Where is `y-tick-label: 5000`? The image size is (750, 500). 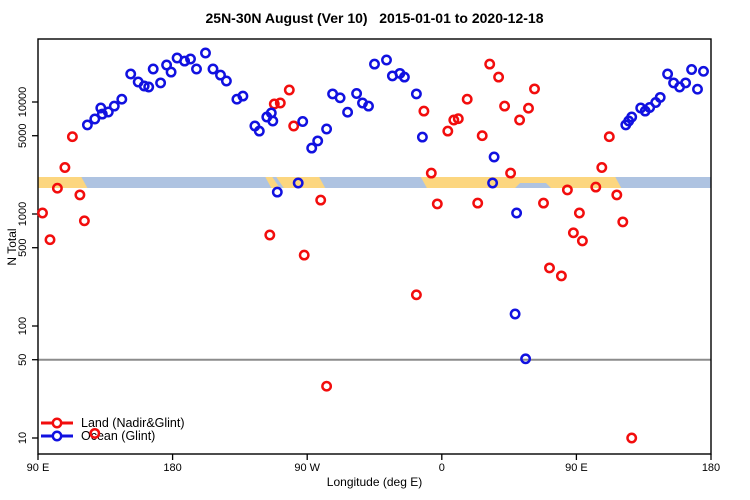 y-tick-label: 5000 is located at coordinates (23, 135).